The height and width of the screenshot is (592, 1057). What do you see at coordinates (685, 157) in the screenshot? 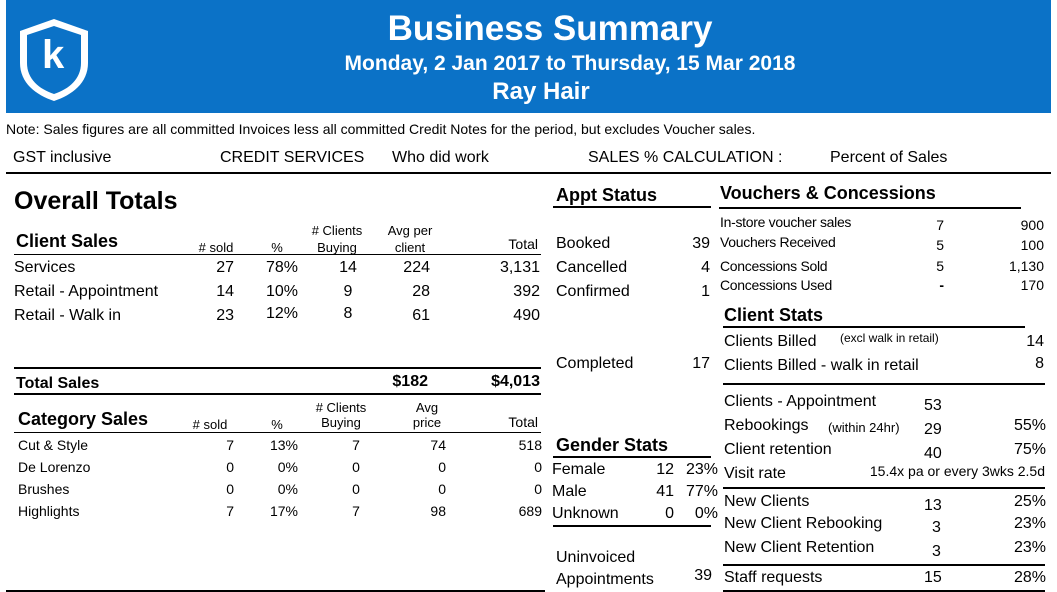
I see `sales-calc-label: SALES % CALCULATION :` at bounding box center [685, 157].